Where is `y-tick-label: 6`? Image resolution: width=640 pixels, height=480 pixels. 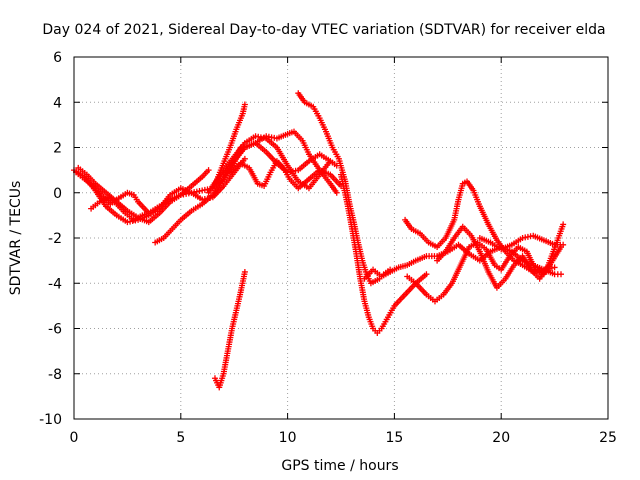
y-tick-label: 6 is located at coordinates (57, 58).